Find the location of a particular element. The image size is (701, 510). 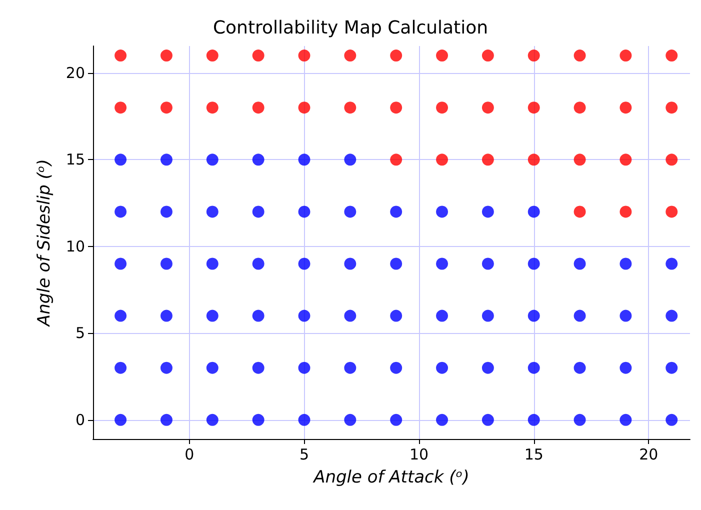

x-tick-label: 0 is located at coordinates (189, 455).